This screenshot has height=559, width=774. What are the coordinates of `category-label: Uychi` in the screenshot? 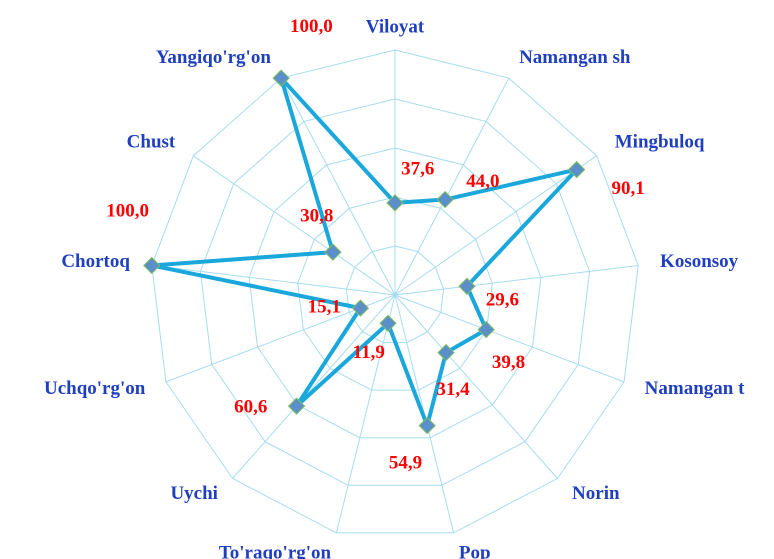 It's located at (194, 493).